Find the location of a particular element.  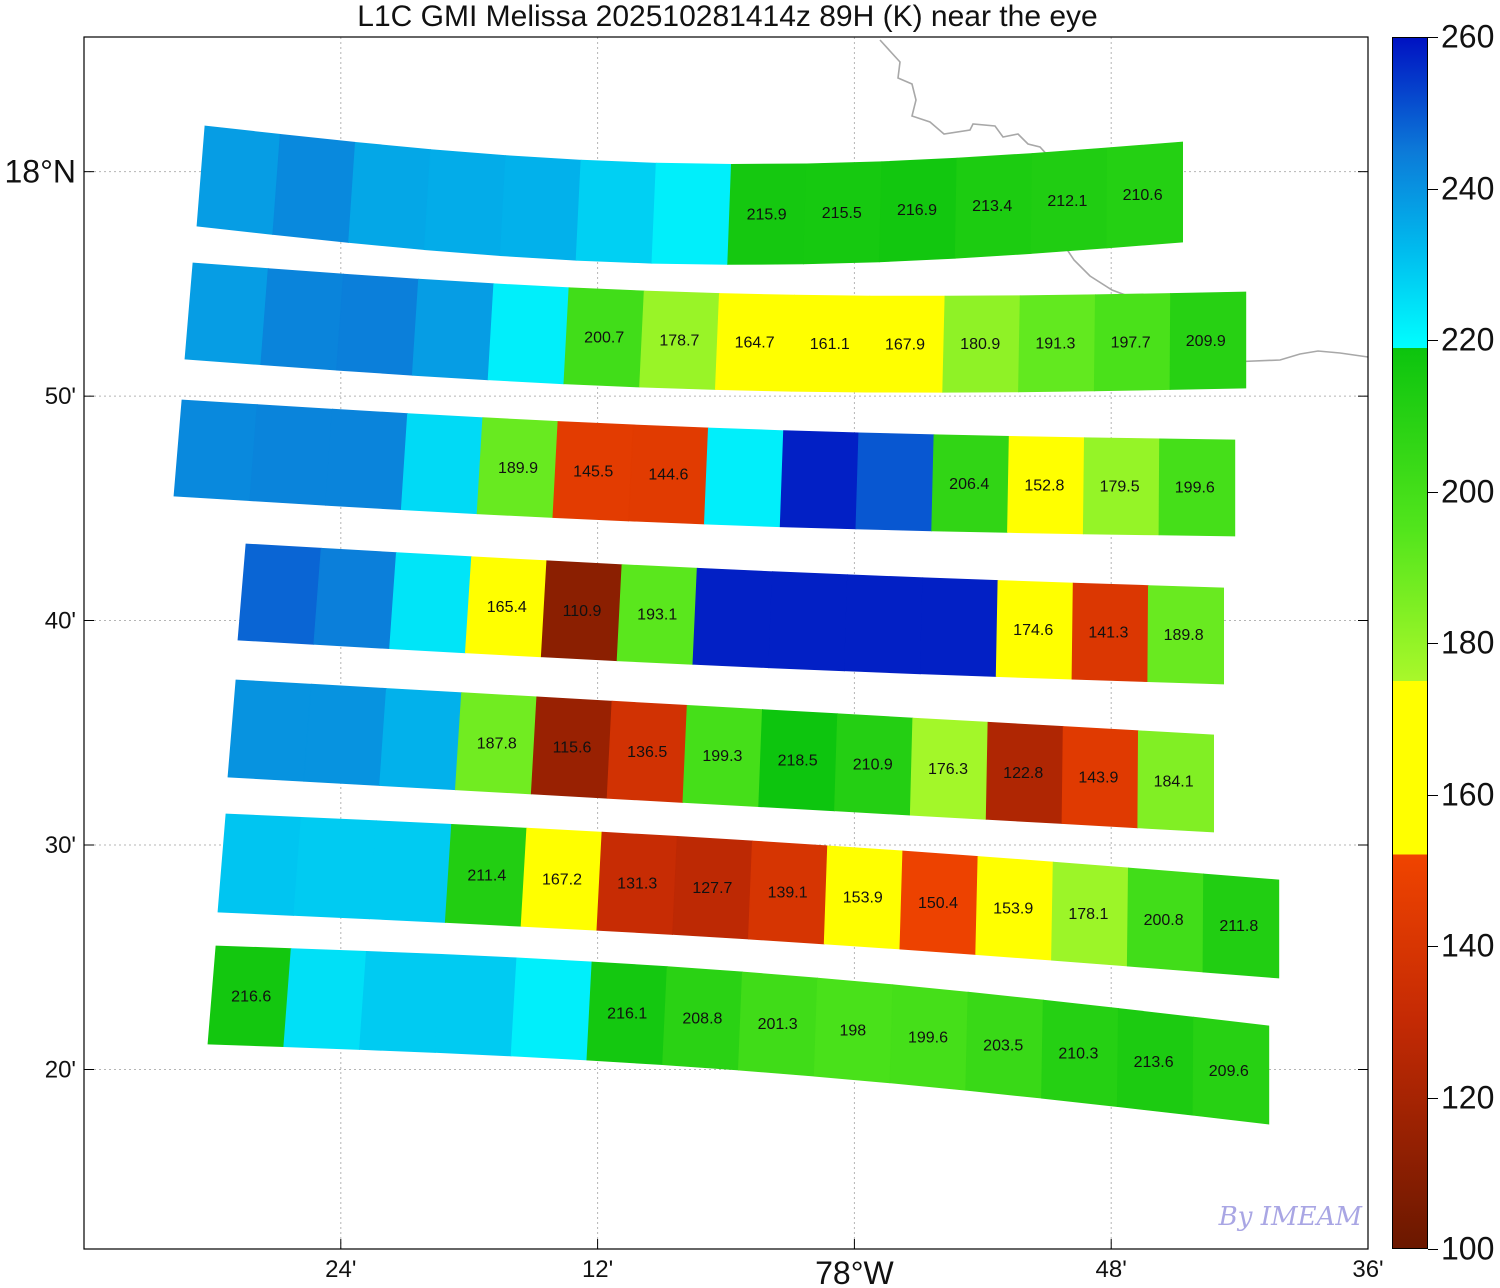

pixel-value-label: 165.4 is located at coordinates (507, 607).